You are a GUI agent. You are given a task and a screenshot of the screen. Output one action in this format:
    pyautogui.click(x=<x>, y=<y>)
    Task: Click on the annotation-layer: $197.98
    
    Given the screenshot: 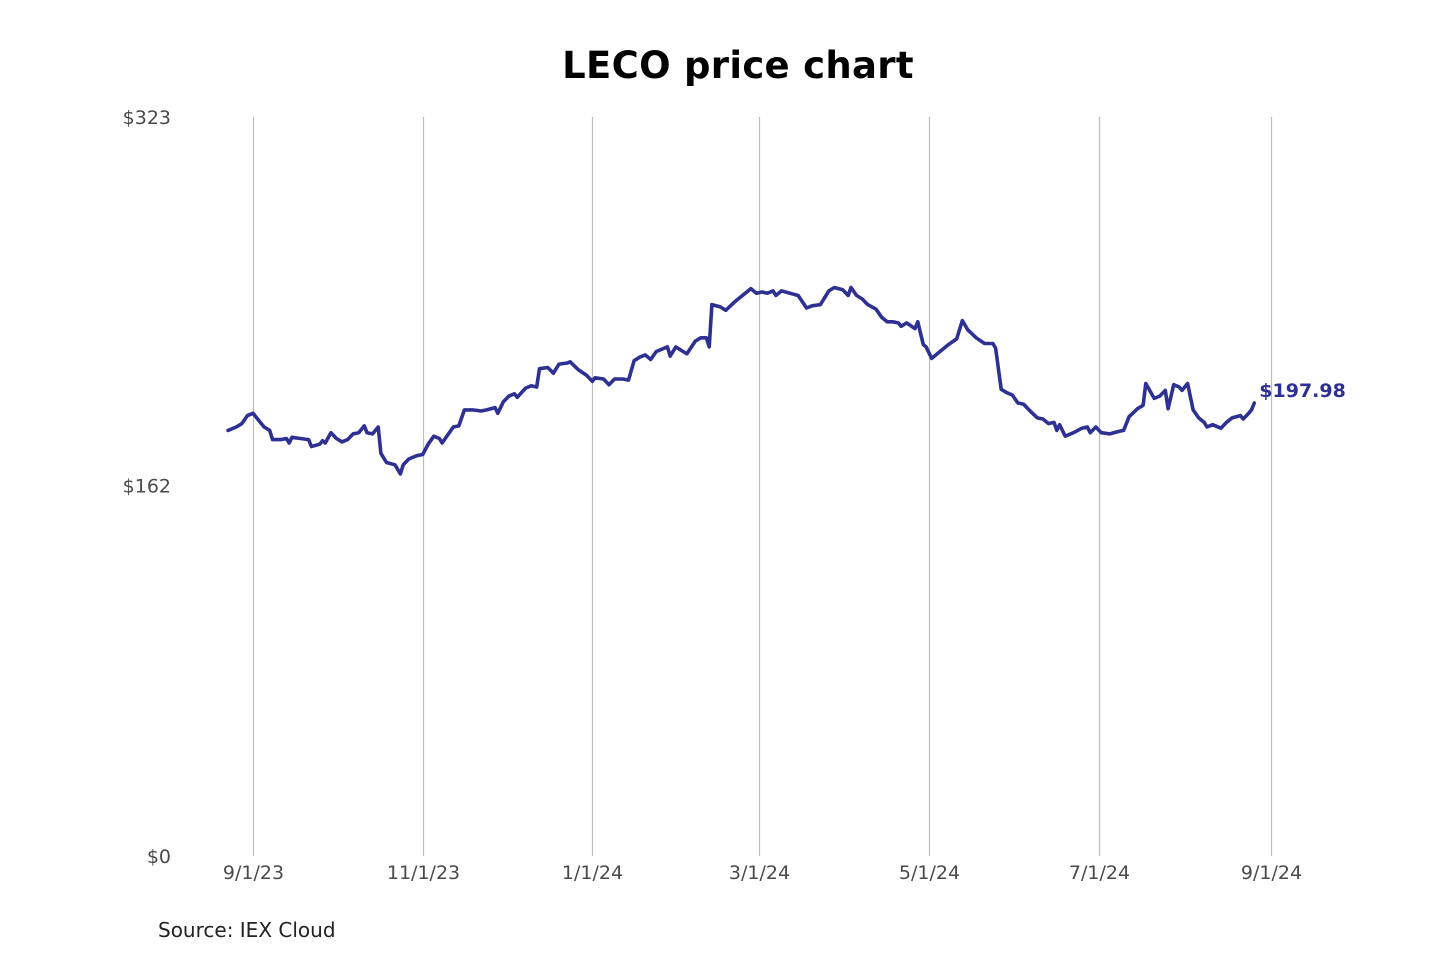 What is the action you would take?
    pyautogui.click(x=1302, y=391)
    